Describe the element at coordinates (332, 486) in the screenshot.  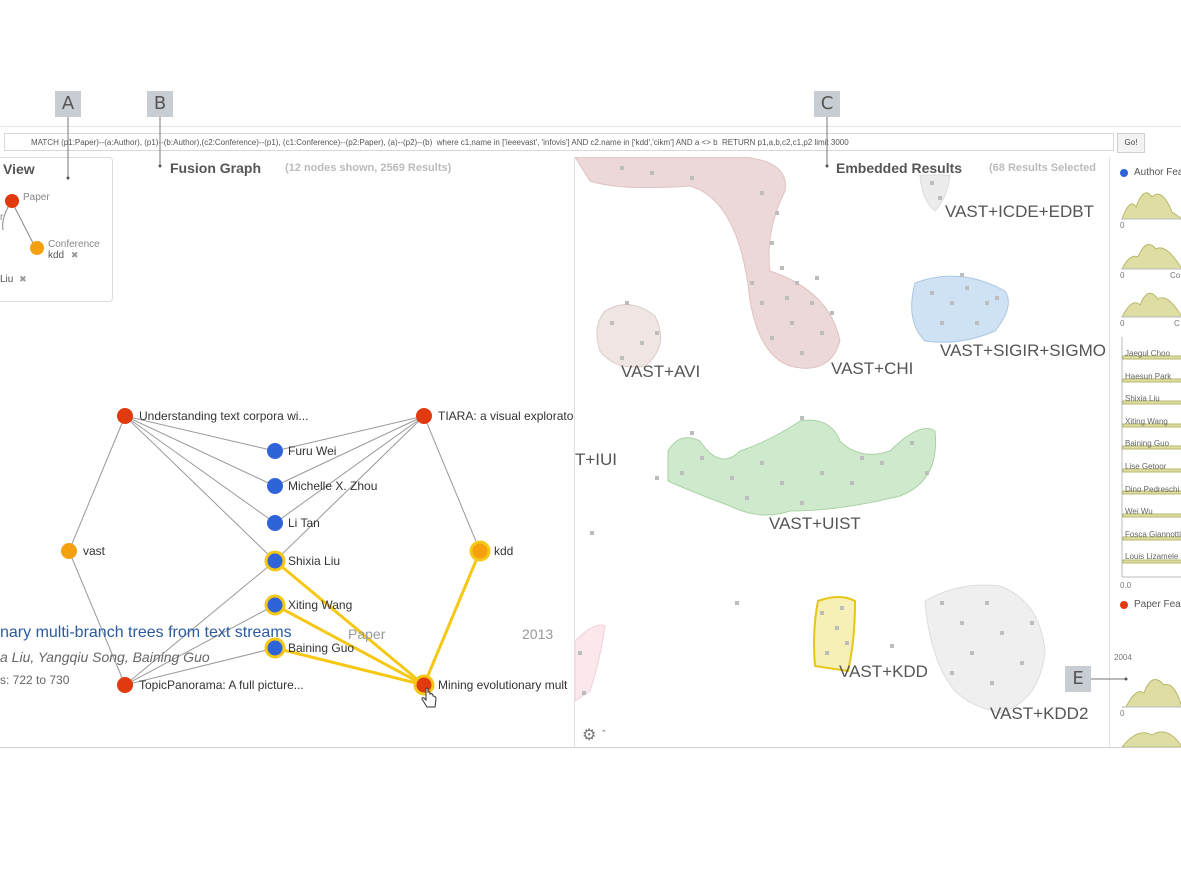
I see `node-label: Michelle X. Zhou` at that location.